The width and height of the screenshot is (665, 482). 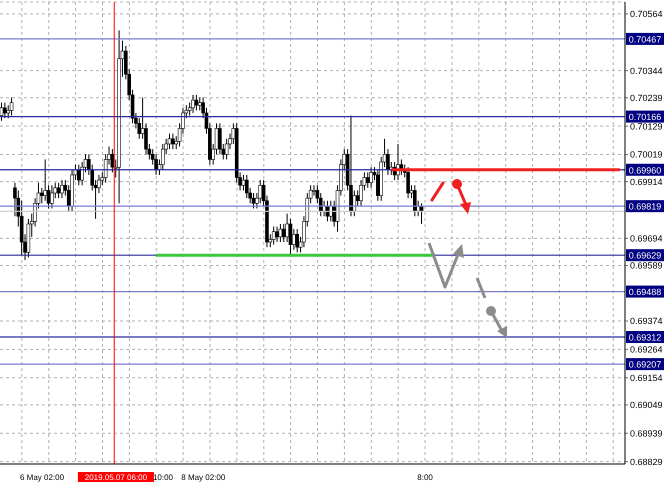 What do you see at coordinates (645, 117) in the screenshot?
I see `ref-line-label: 0.70166` at bounding box center [645, 117].